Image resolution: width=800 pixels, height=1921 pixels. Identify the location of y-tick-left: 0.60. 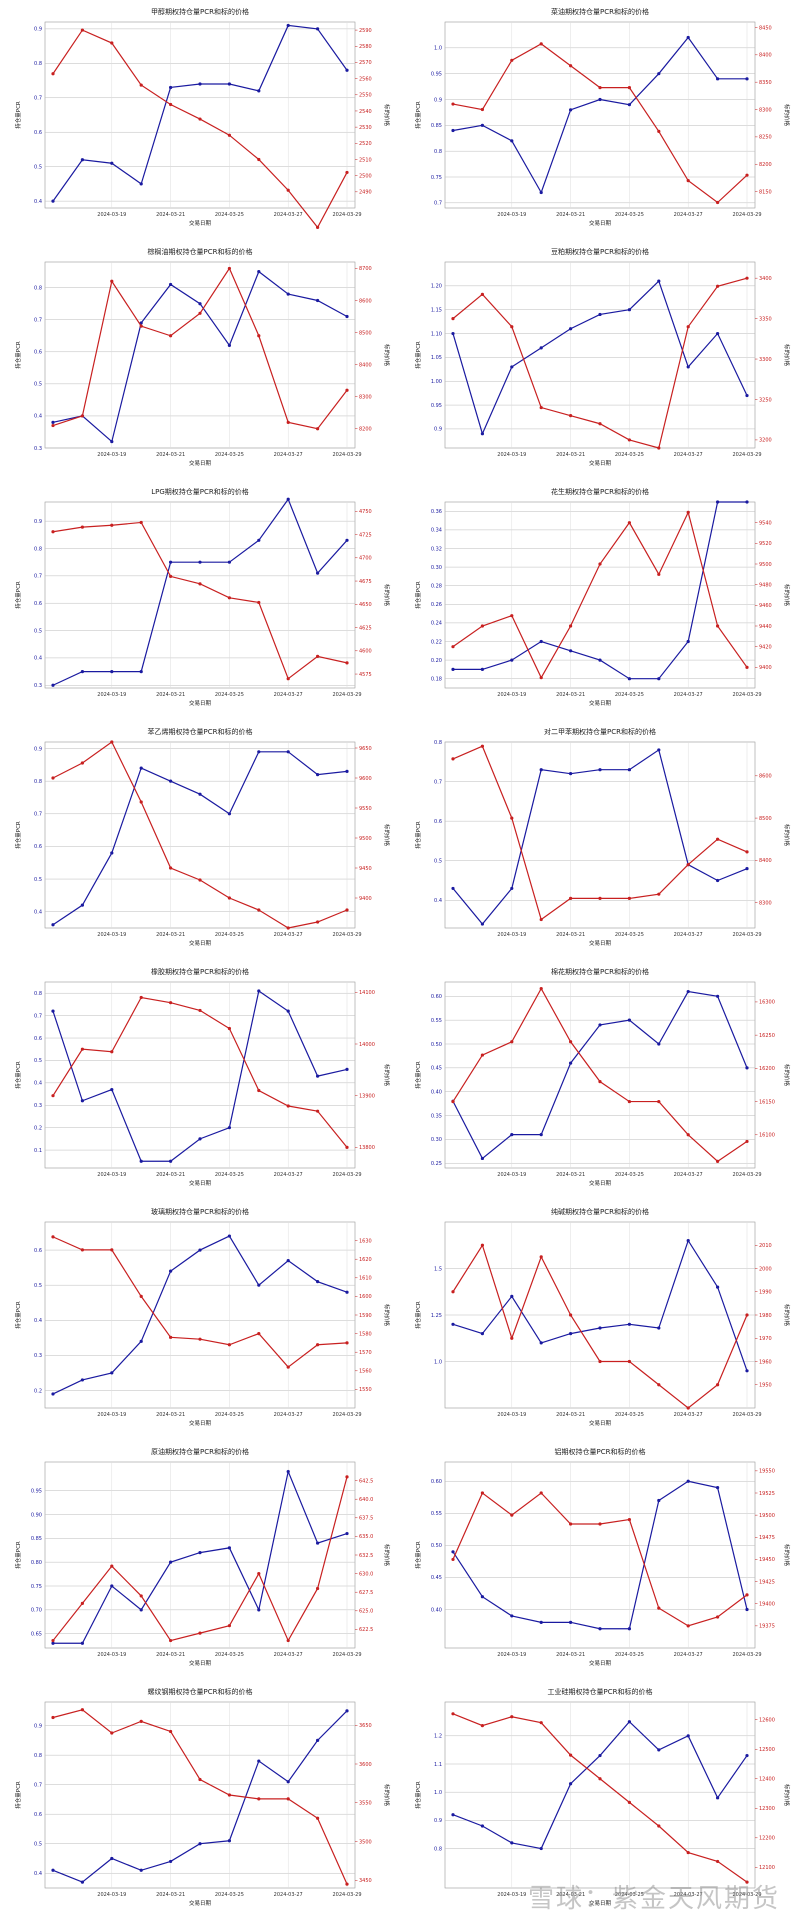
(436, 1482).